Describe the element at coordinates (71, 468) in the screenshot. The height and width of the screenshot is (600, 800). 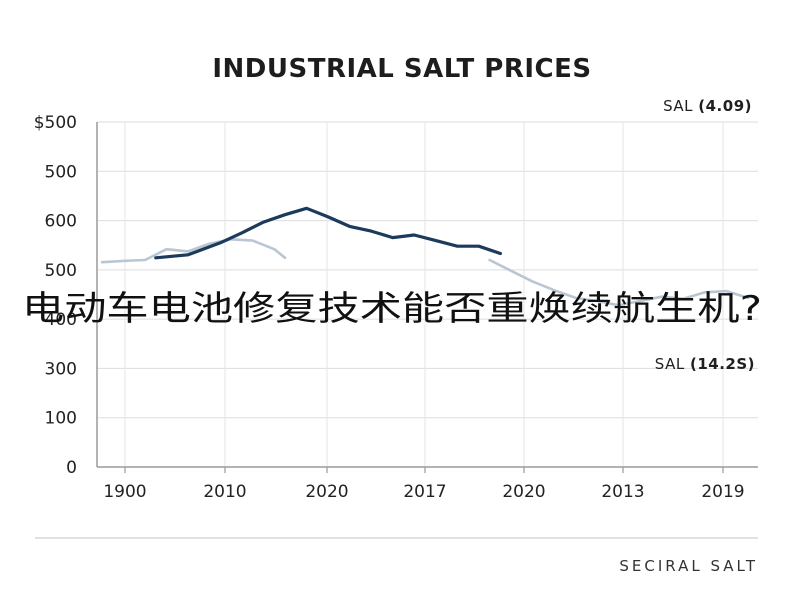
I see `y-tick-label: 0` at that location.